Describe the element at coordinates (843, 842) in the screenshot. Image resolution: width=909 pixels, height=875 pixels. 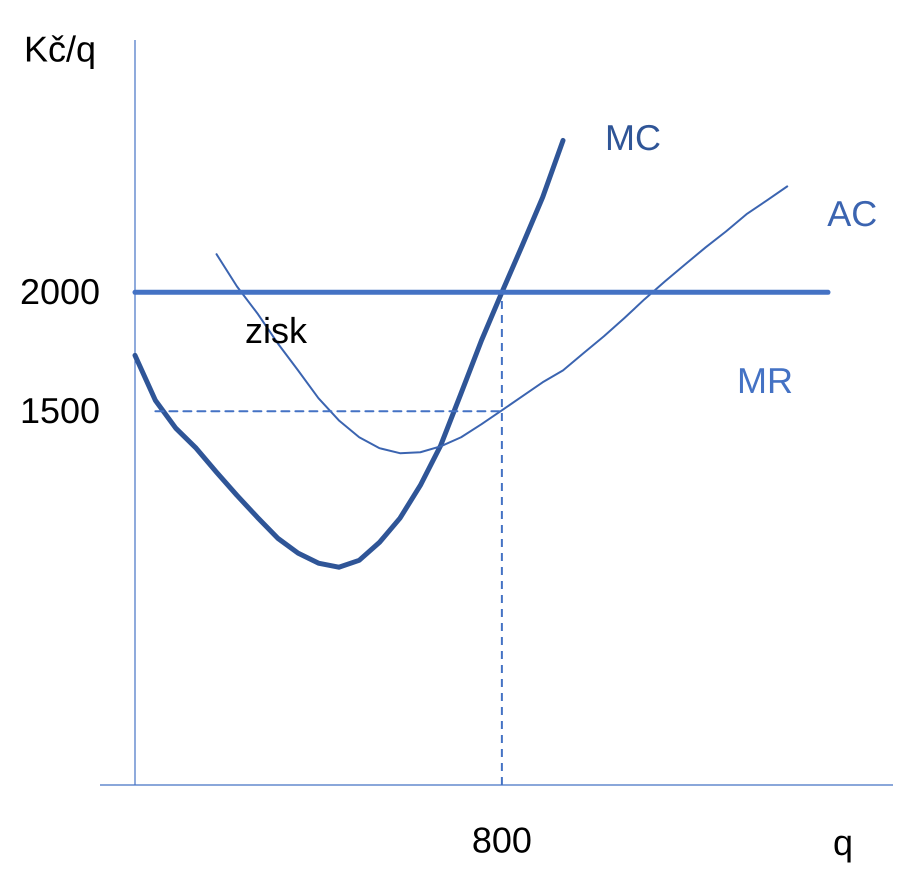
I see `x-axis-title: q` at that location.